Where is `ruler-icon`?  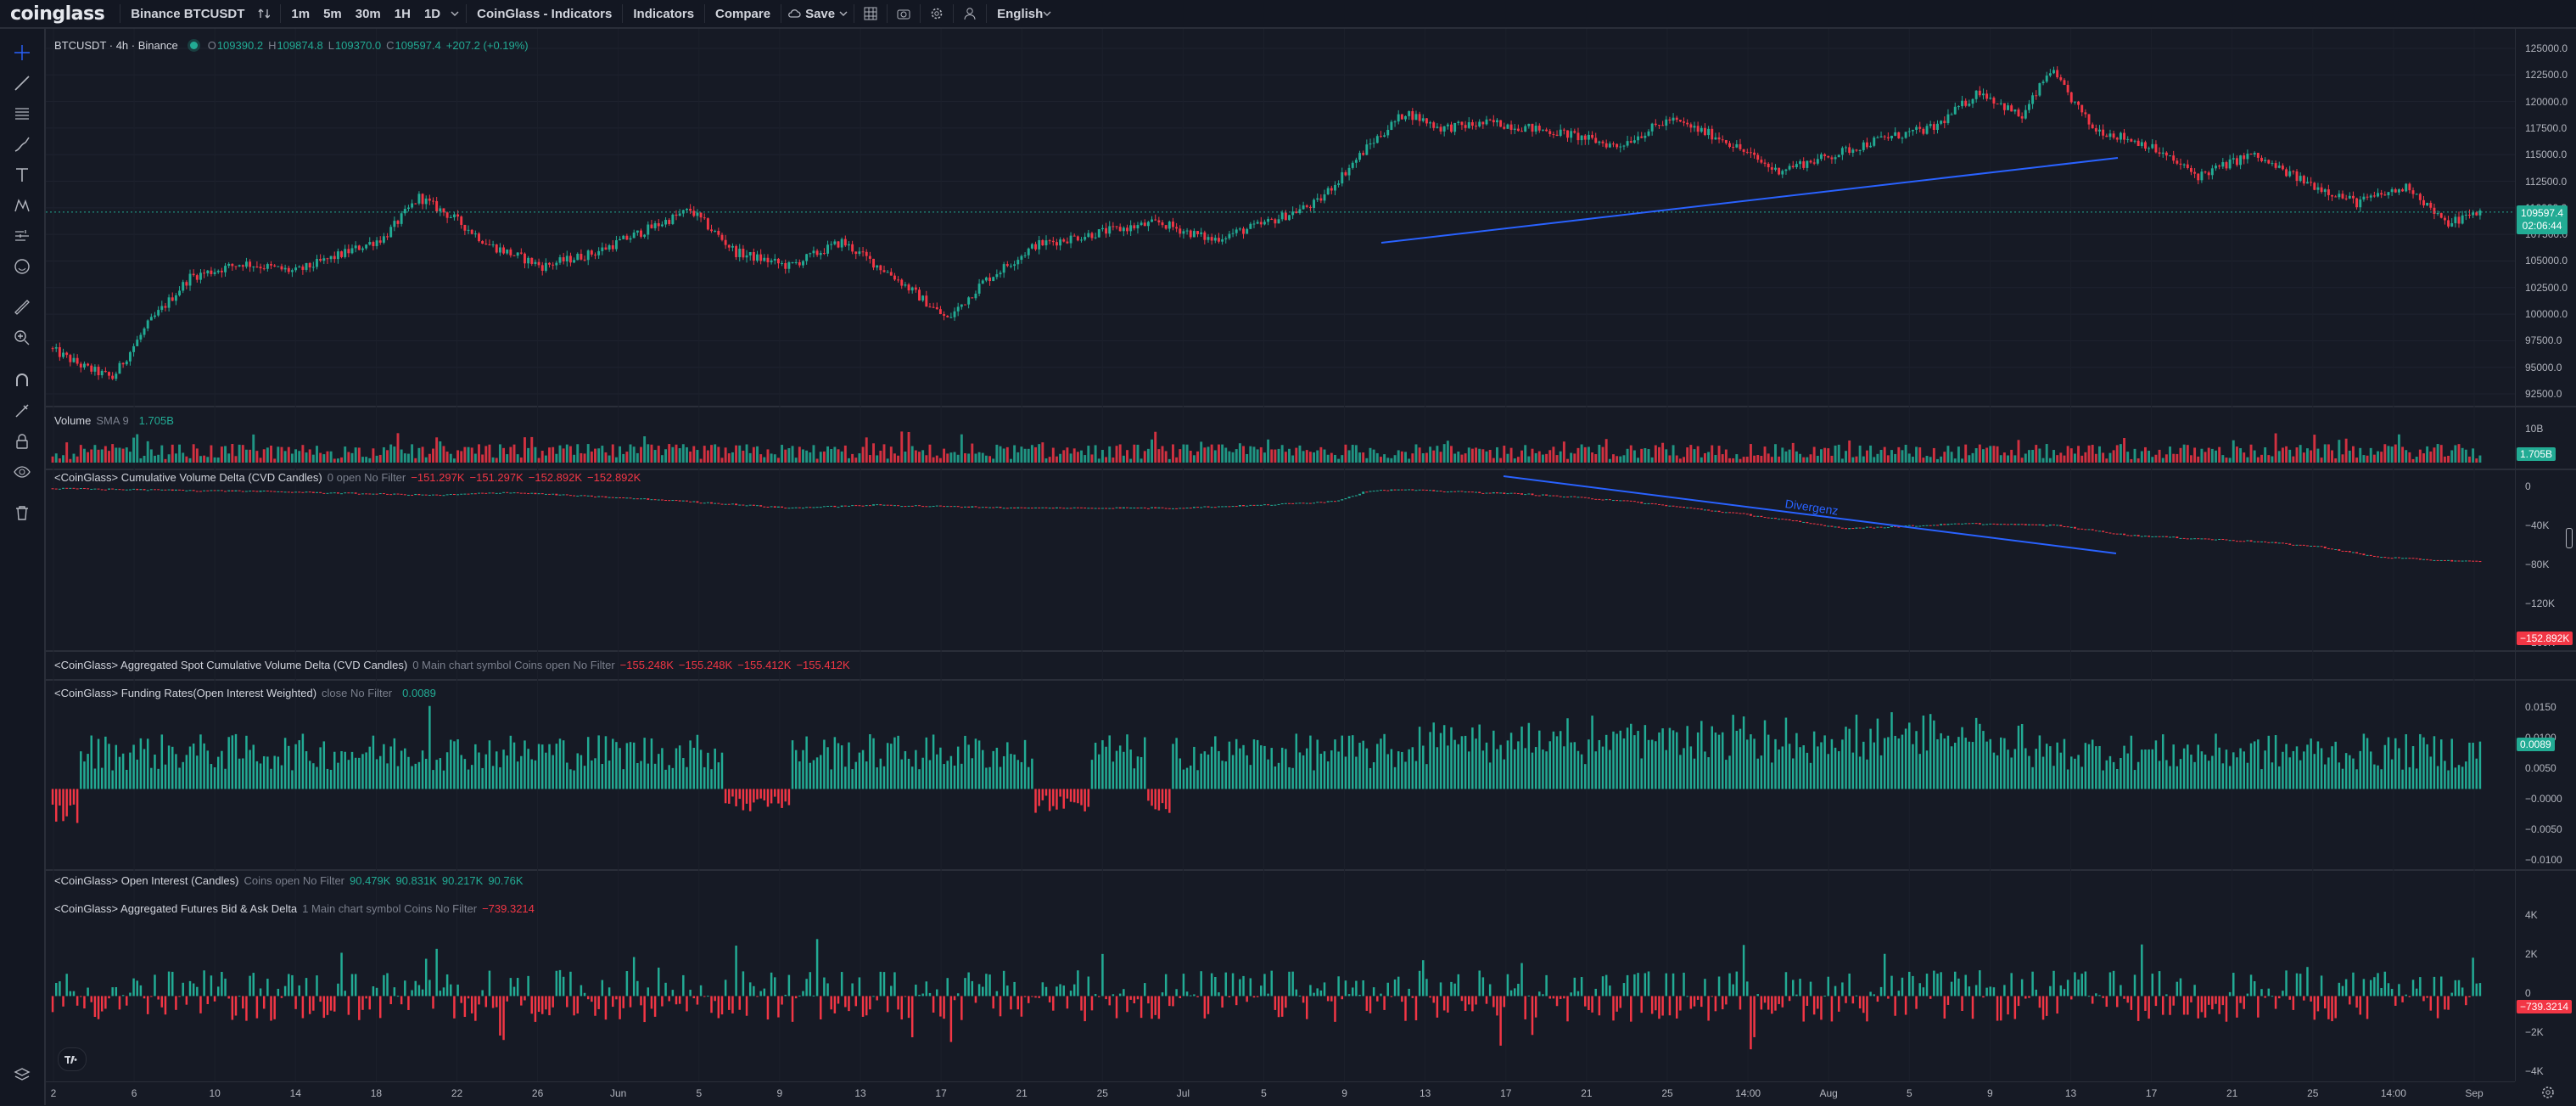 ruler-icon is located at coordinates (22, 307).